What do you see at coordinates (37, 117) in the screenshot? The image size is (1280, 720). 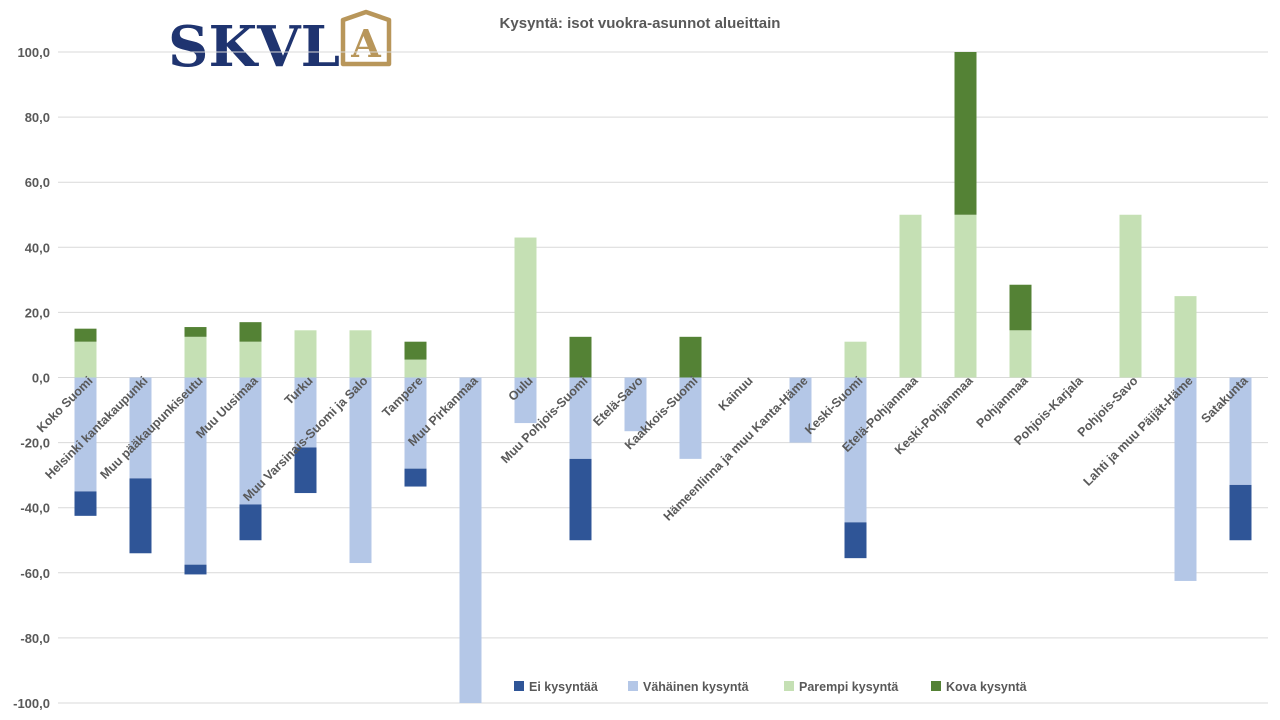 I see `y-tick-label: 80,0` at bounding box center [37, 117].